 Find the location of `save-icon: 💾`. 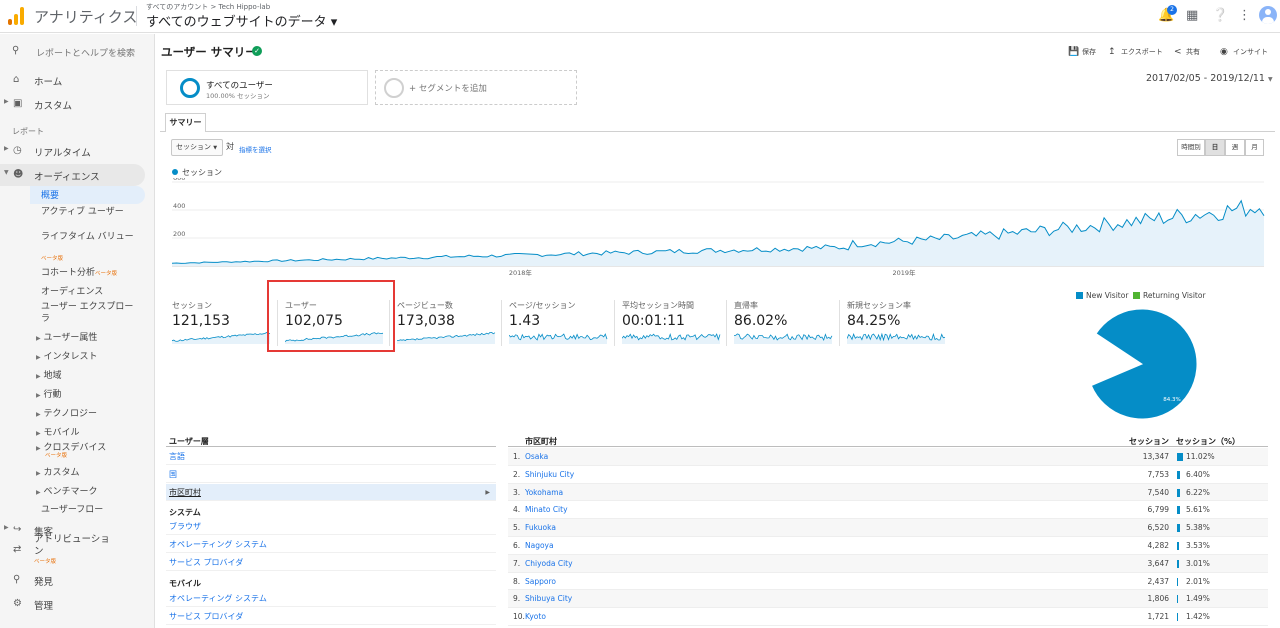

save-icon: 💾 is located at coordinates (1074, 52).